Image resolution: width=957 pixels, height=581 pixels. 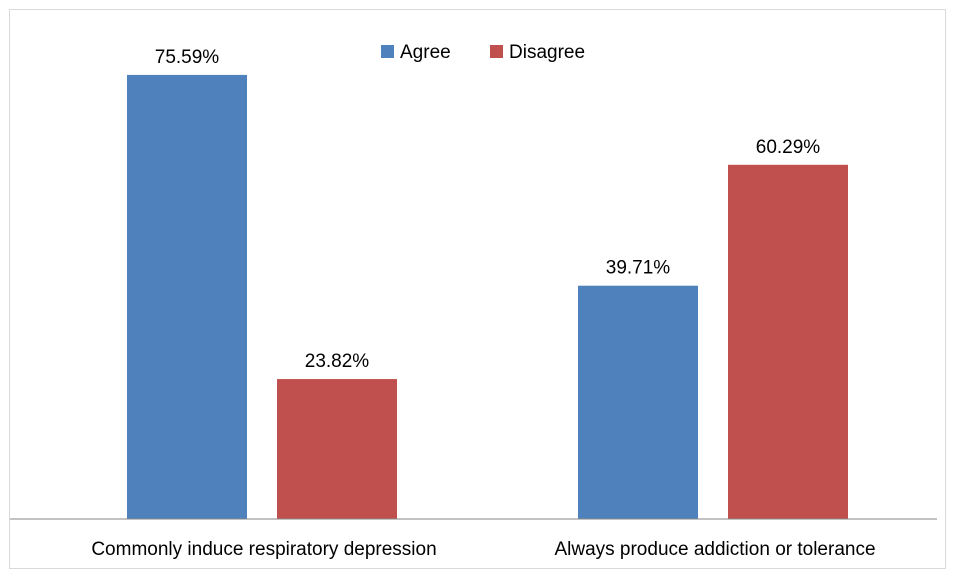 I want to click on legend-swatch-disagree, so click(x=496, y=51).